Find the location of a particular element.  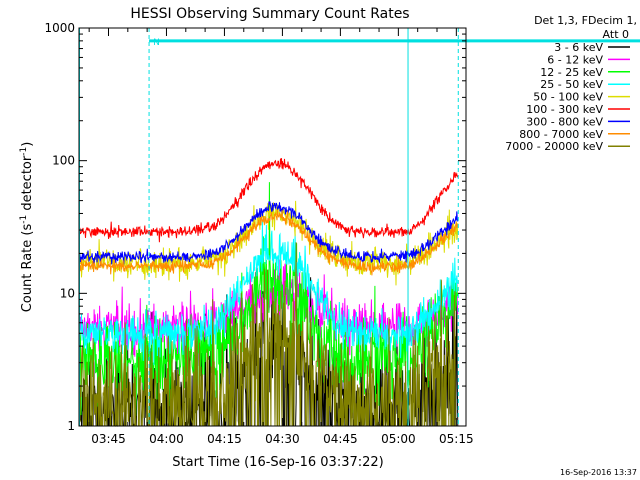

y-axis-label: Count Rate (s-1 detector-1) is located at coordinates (27, 227).